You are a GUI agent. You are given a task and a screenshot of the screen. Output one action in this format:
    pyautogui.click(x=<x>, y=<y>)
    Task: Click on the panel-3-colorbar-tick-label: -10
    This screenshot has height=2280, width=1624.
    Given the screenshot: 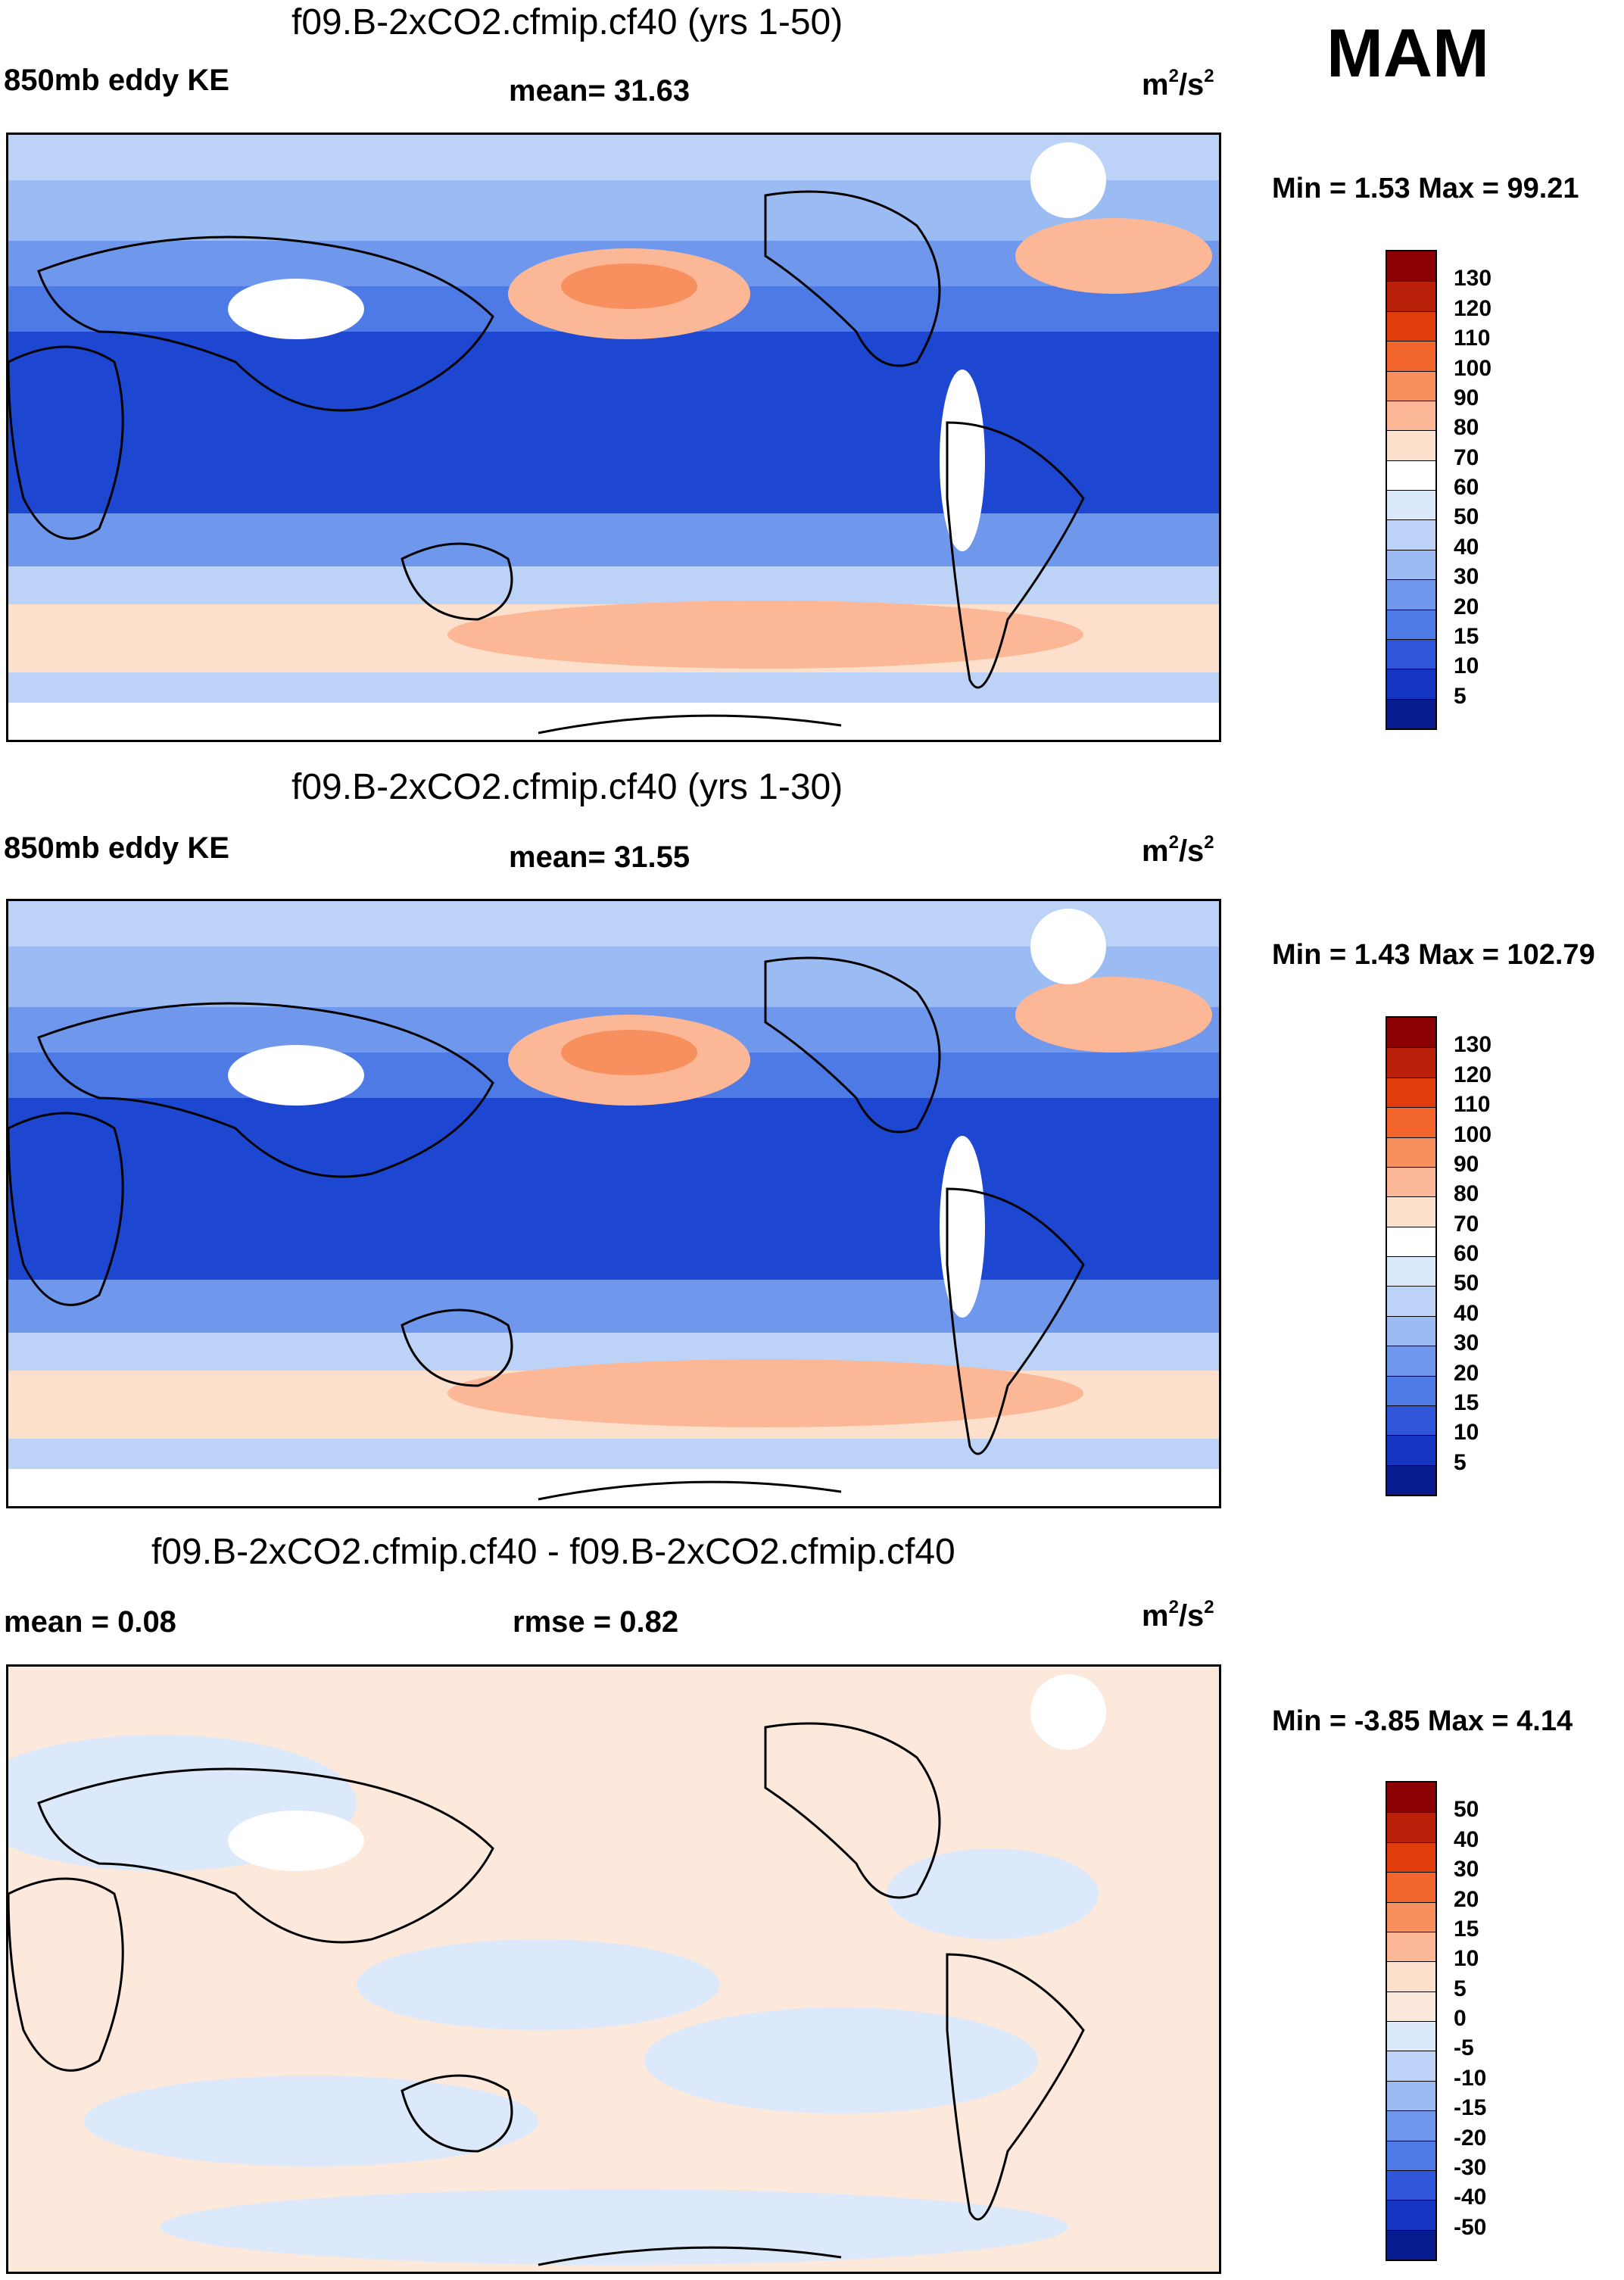 What is the action you would take?
    pyautogui.click(x=1470, y=2078)
    